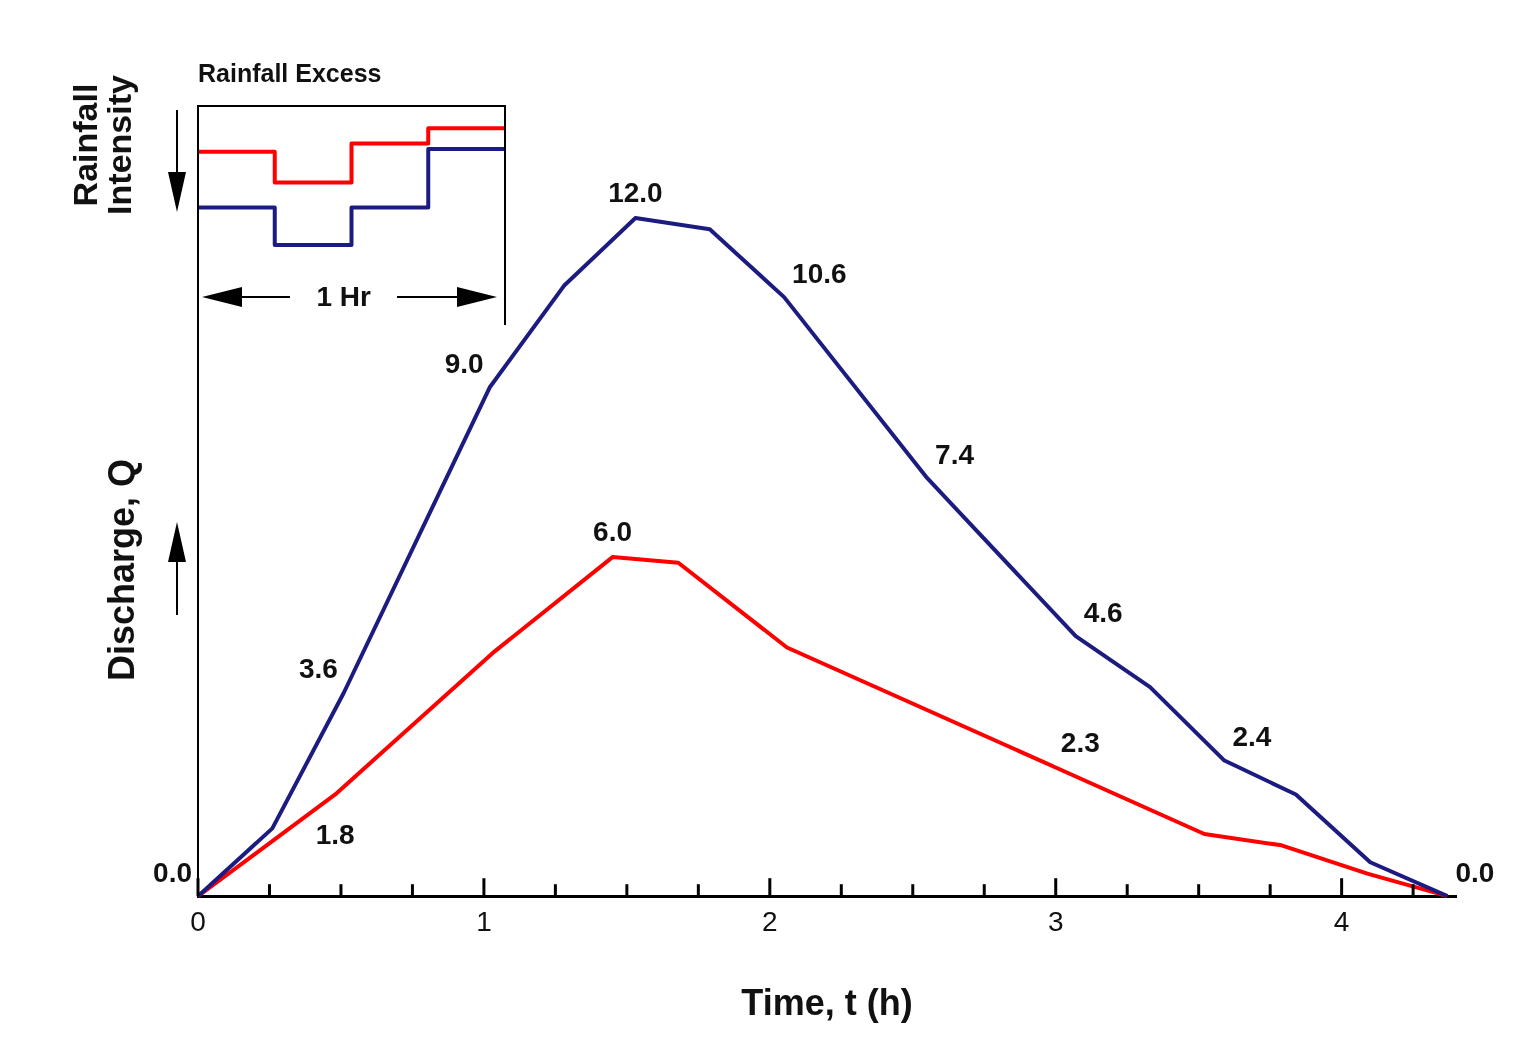 The image size is (1537, 1045). Describe the element at coordinates (335, 835) in the screenshot. I see `data-label: 1.8` at that location.